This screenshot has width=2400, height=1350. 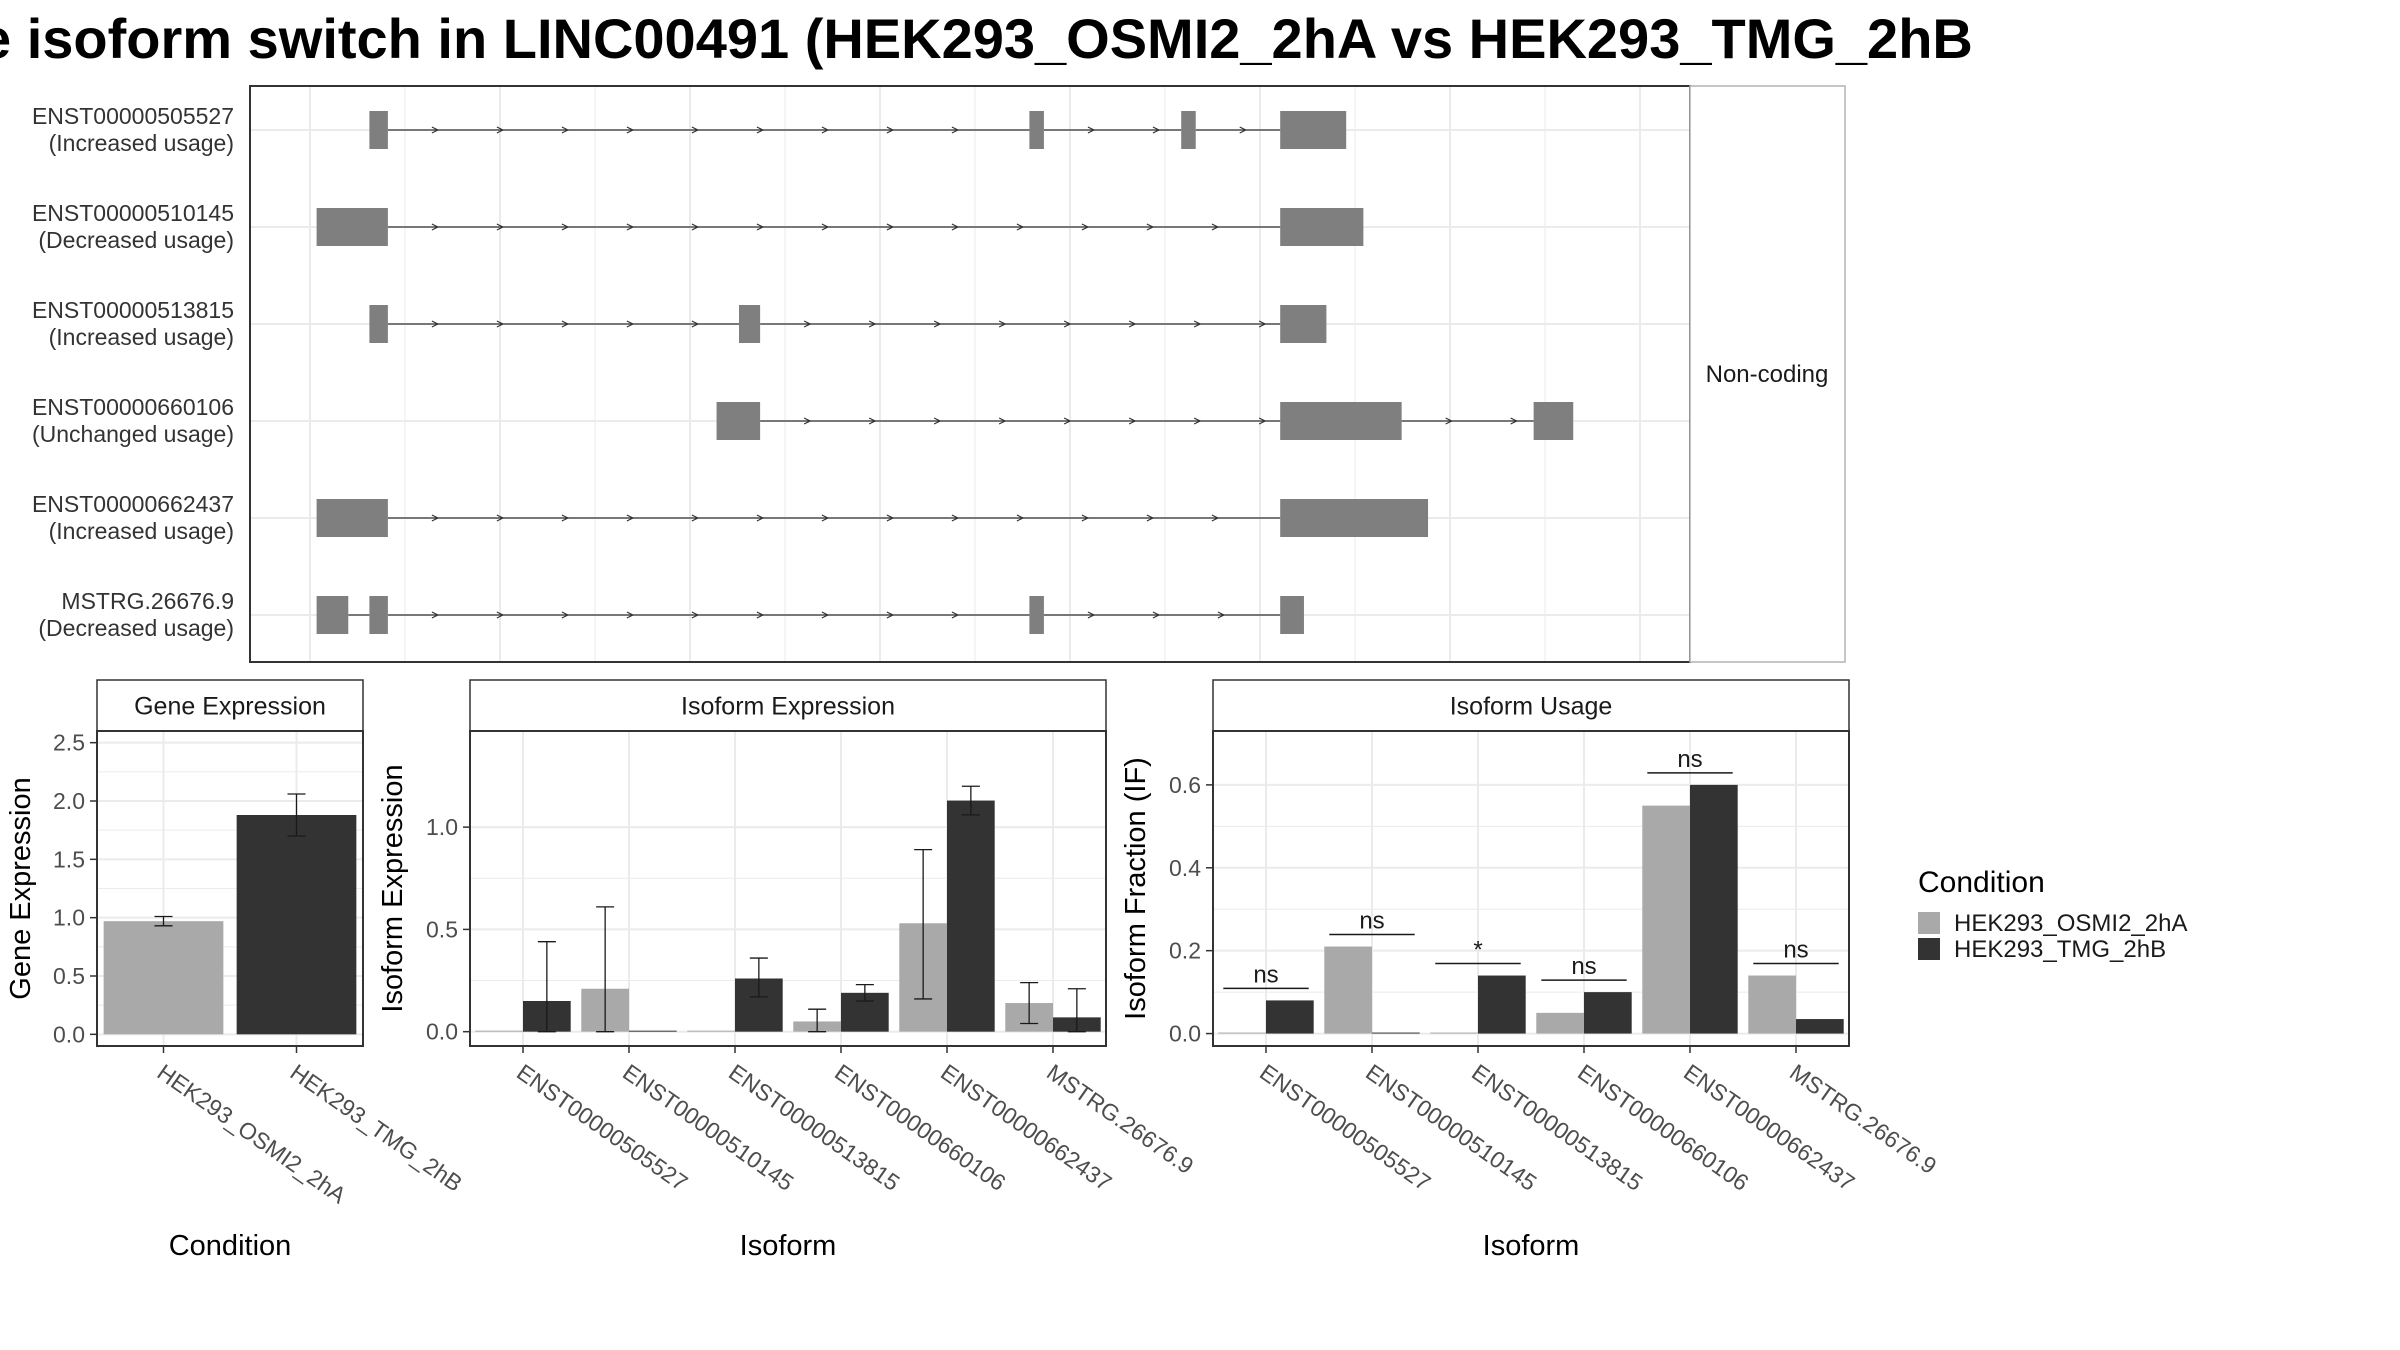 I want to click on y-tick-label: 0.0, so click(x=69, y=1034).